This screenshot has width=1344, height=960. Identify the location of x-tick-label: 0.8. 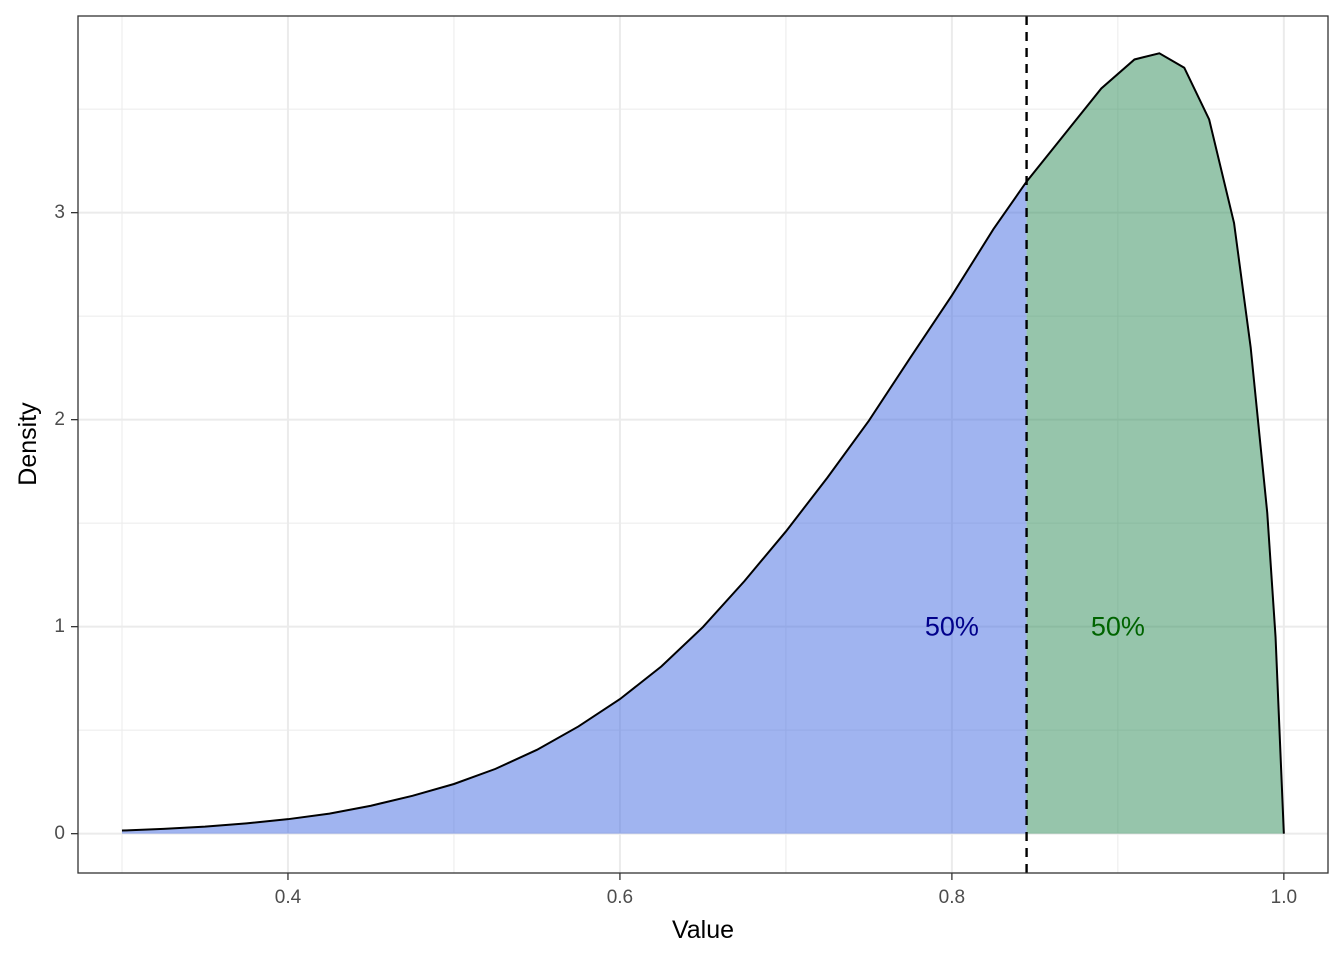
(952, 897).